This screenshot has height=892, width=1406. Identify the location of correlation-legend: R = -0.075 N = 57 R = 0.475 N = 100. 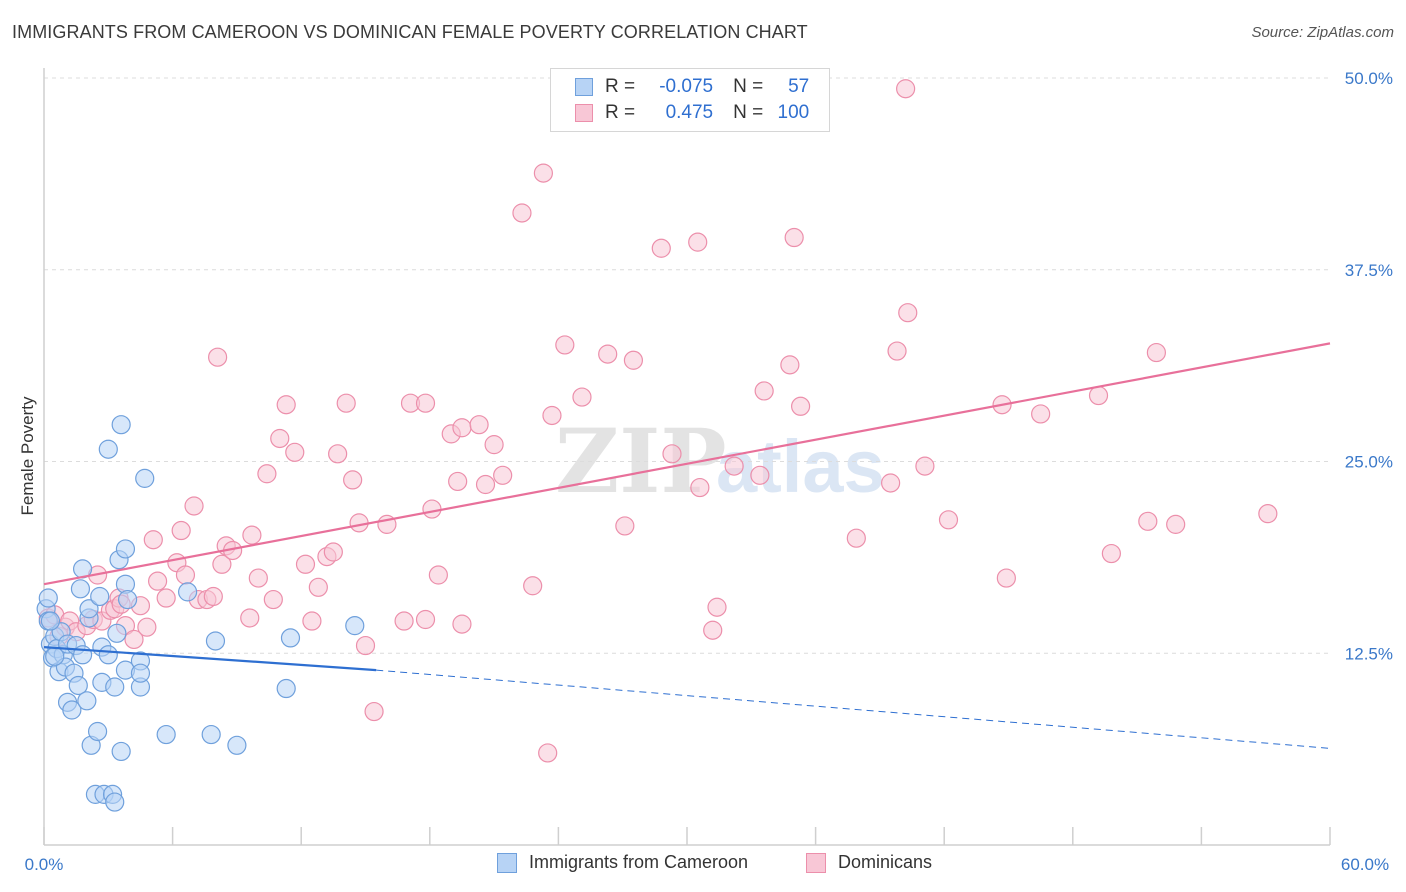
(690, 100).